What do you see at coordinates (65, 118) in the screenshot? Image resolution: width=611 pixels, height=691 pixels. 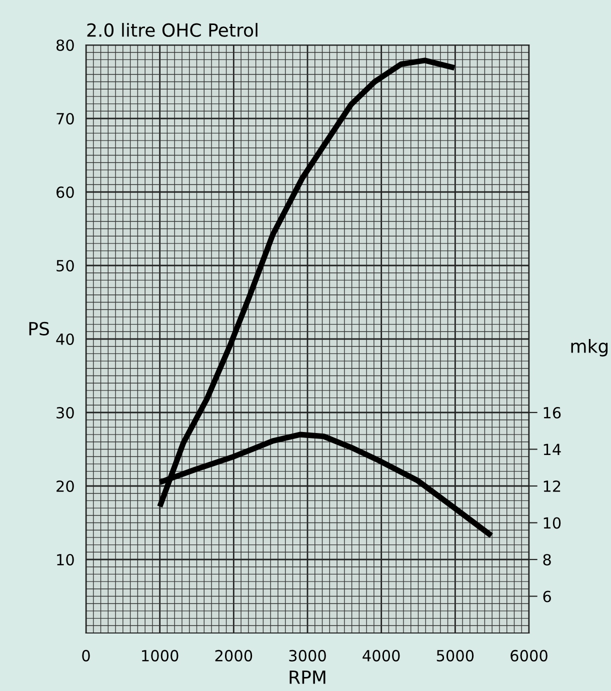 I see `y-tick-label: 70` at bounding box center [65, 118].